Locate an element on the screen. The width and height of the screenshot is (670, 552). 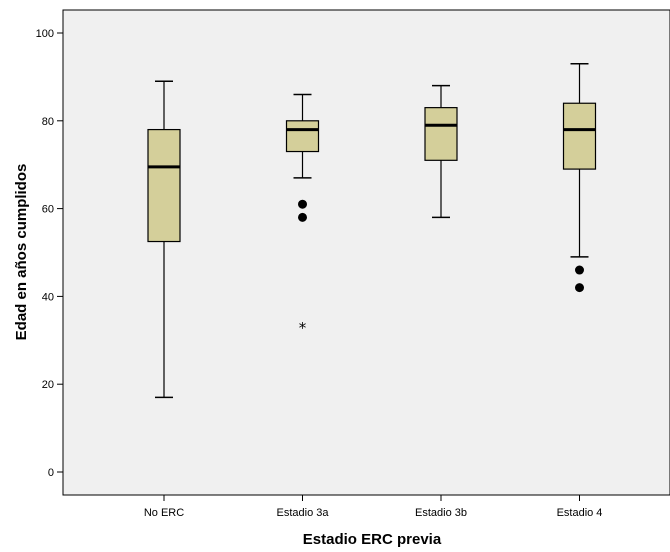
x-tick-label: Estadio 4 is located at coordinates (580, 513).